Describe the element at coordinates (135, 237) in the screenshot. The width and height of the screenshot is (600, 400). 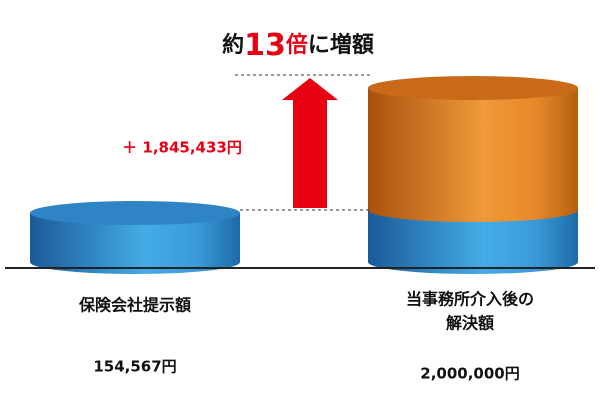
I see `left-cylinder` at that location.